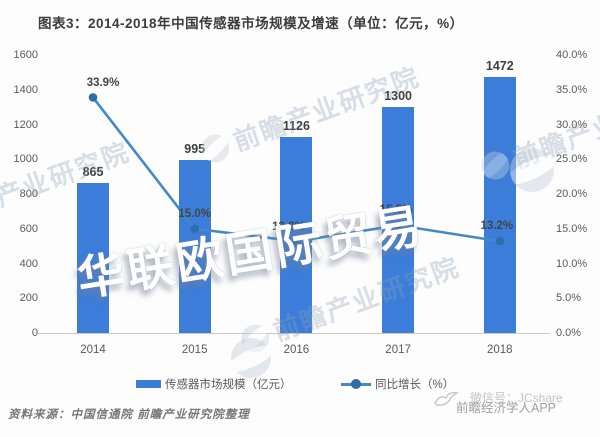 This screenshot has width=600, height=437. Describe the element at coordinates (28, 298) in the screenshot. I see `y-axis-left-tick: 200` at that location.